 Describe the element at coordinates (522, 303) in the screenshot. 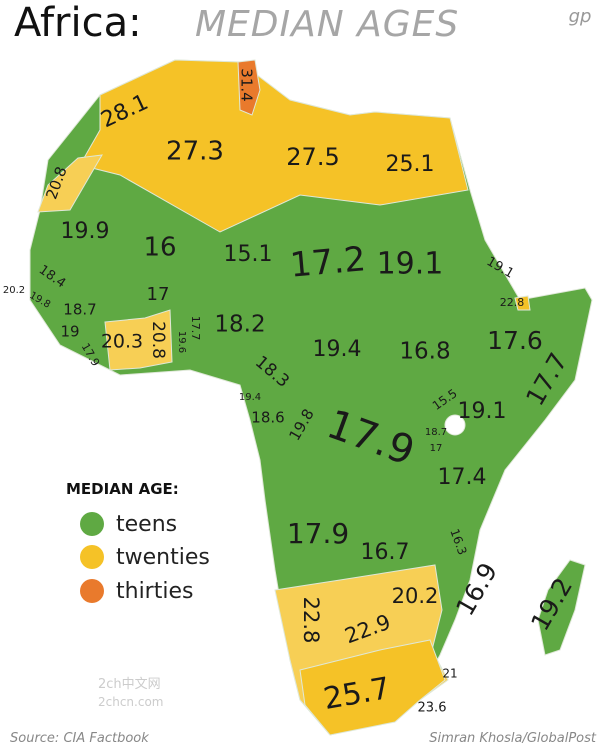

I see `djibouti` at that location.